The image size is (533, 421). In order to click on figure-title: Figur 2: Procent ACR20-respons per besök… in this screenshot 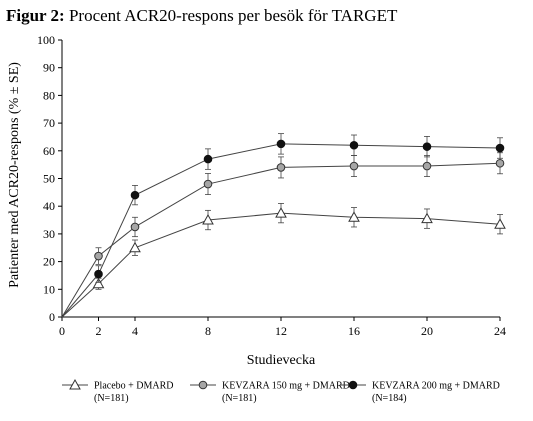, I will do `click(201, 16)`.